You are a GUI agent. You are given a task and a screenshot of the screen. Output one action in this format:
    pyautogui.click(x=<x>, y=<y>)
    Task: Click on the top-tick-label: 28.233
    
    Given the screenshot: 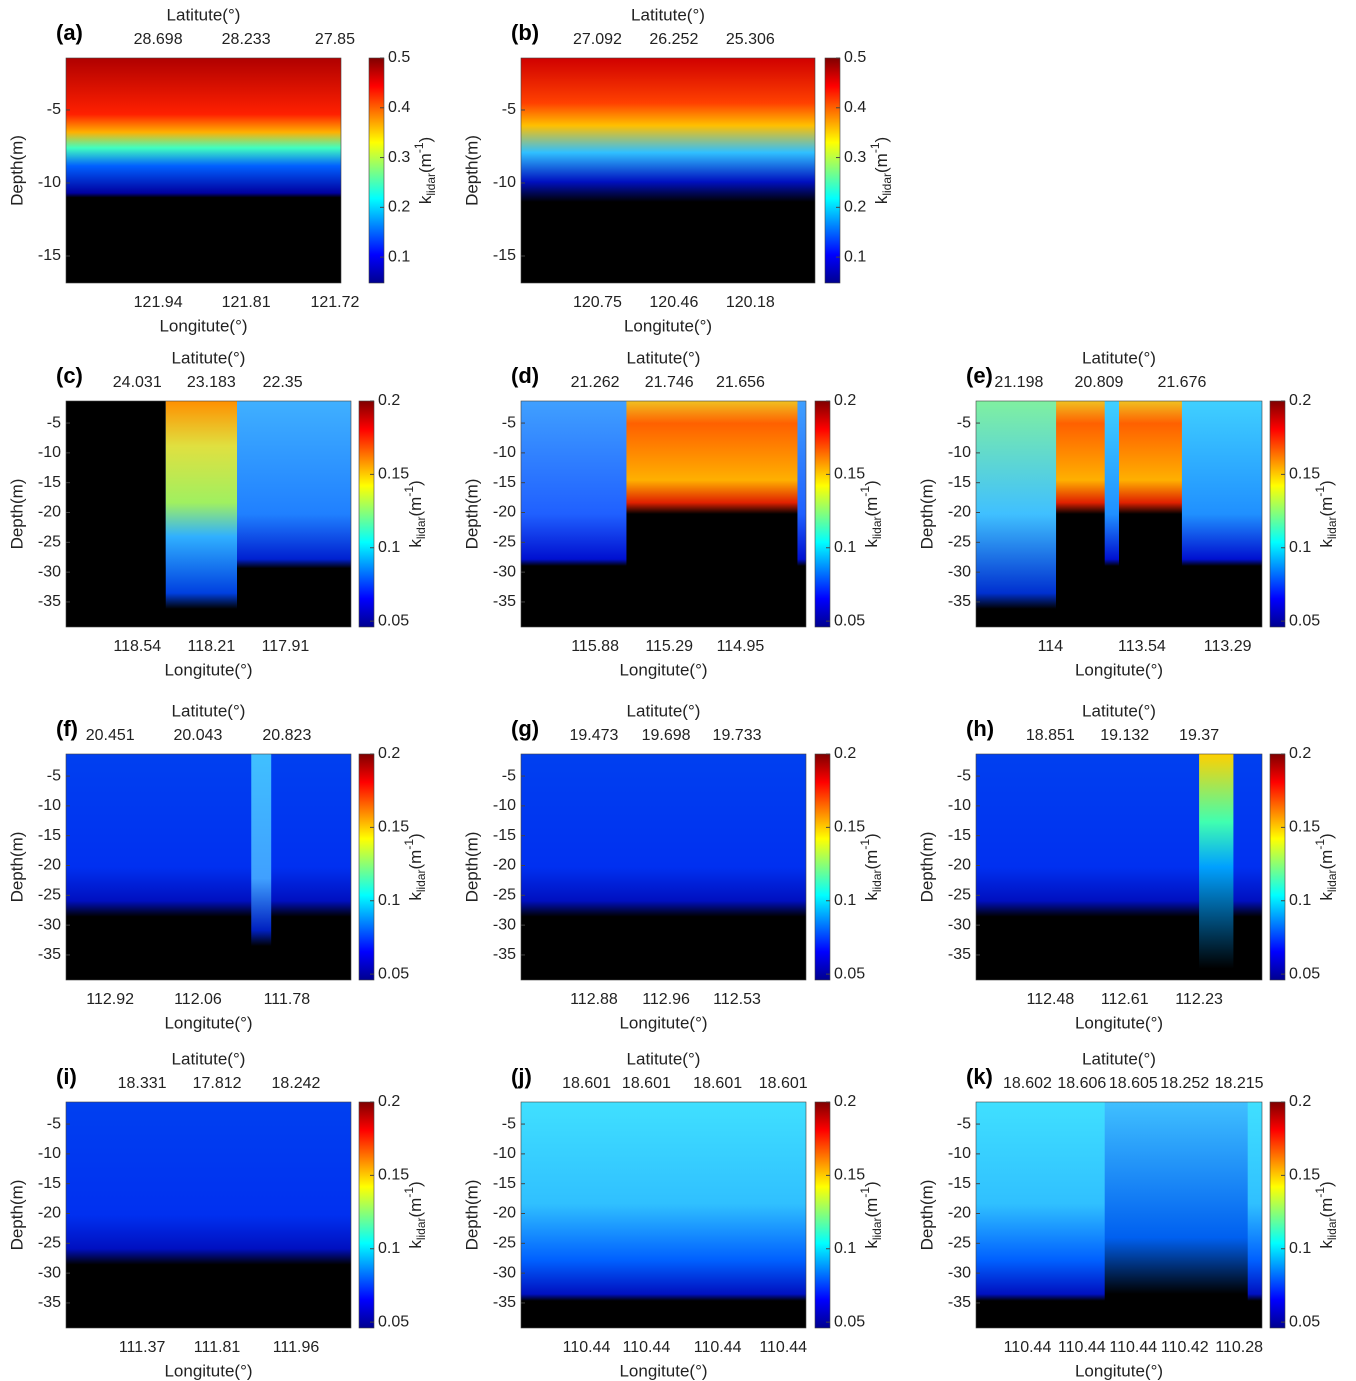 What is the action you would take?
    pyautogui.click(x=246, y=39)
    